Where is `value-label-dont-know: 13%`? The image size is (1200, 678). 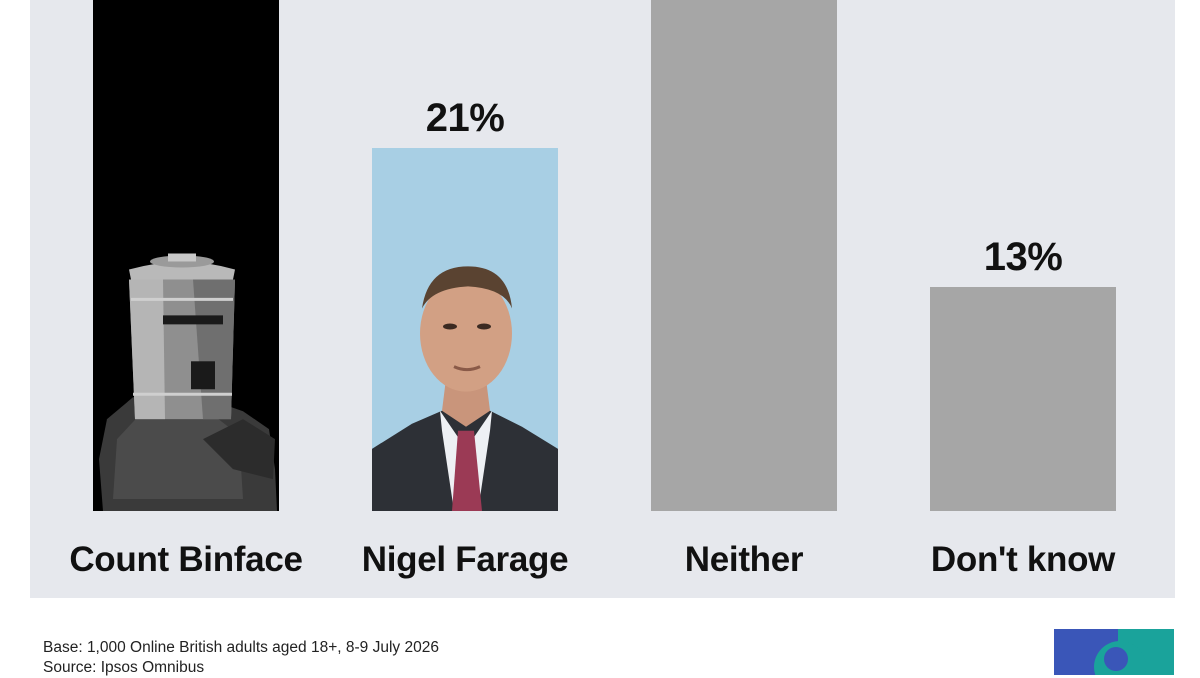 value-label-dont-know: 13% is located at coordinates (1023, 257).